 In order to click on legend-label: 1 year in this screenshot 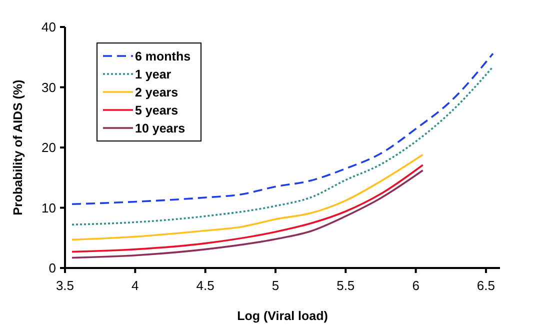, I will do `click(153, 75)`.